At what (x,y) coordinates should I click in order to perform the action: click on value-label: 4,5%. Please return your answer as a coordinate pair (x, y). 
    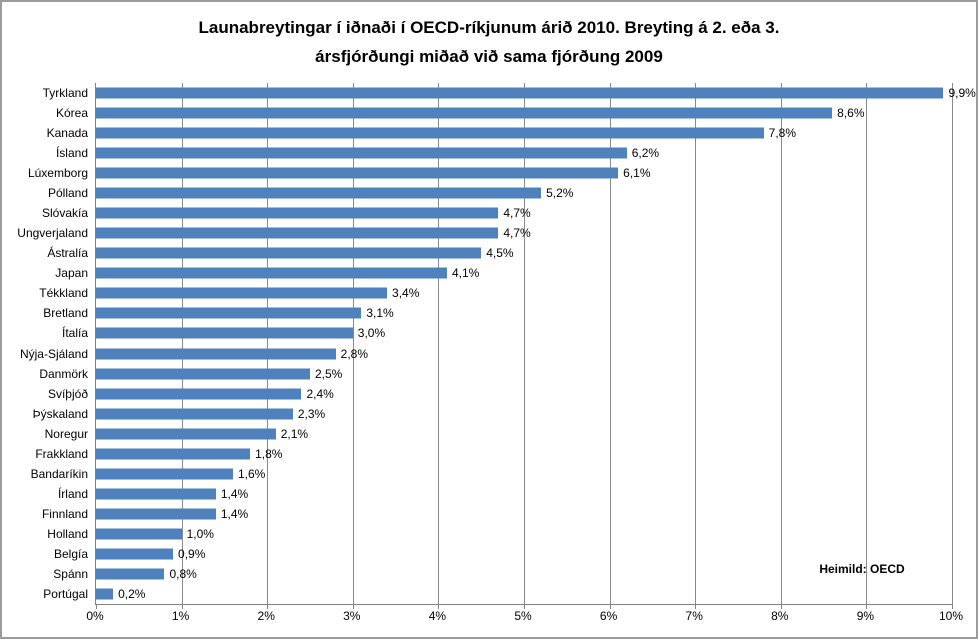
    Looking at the image, I should click on (500, 253).